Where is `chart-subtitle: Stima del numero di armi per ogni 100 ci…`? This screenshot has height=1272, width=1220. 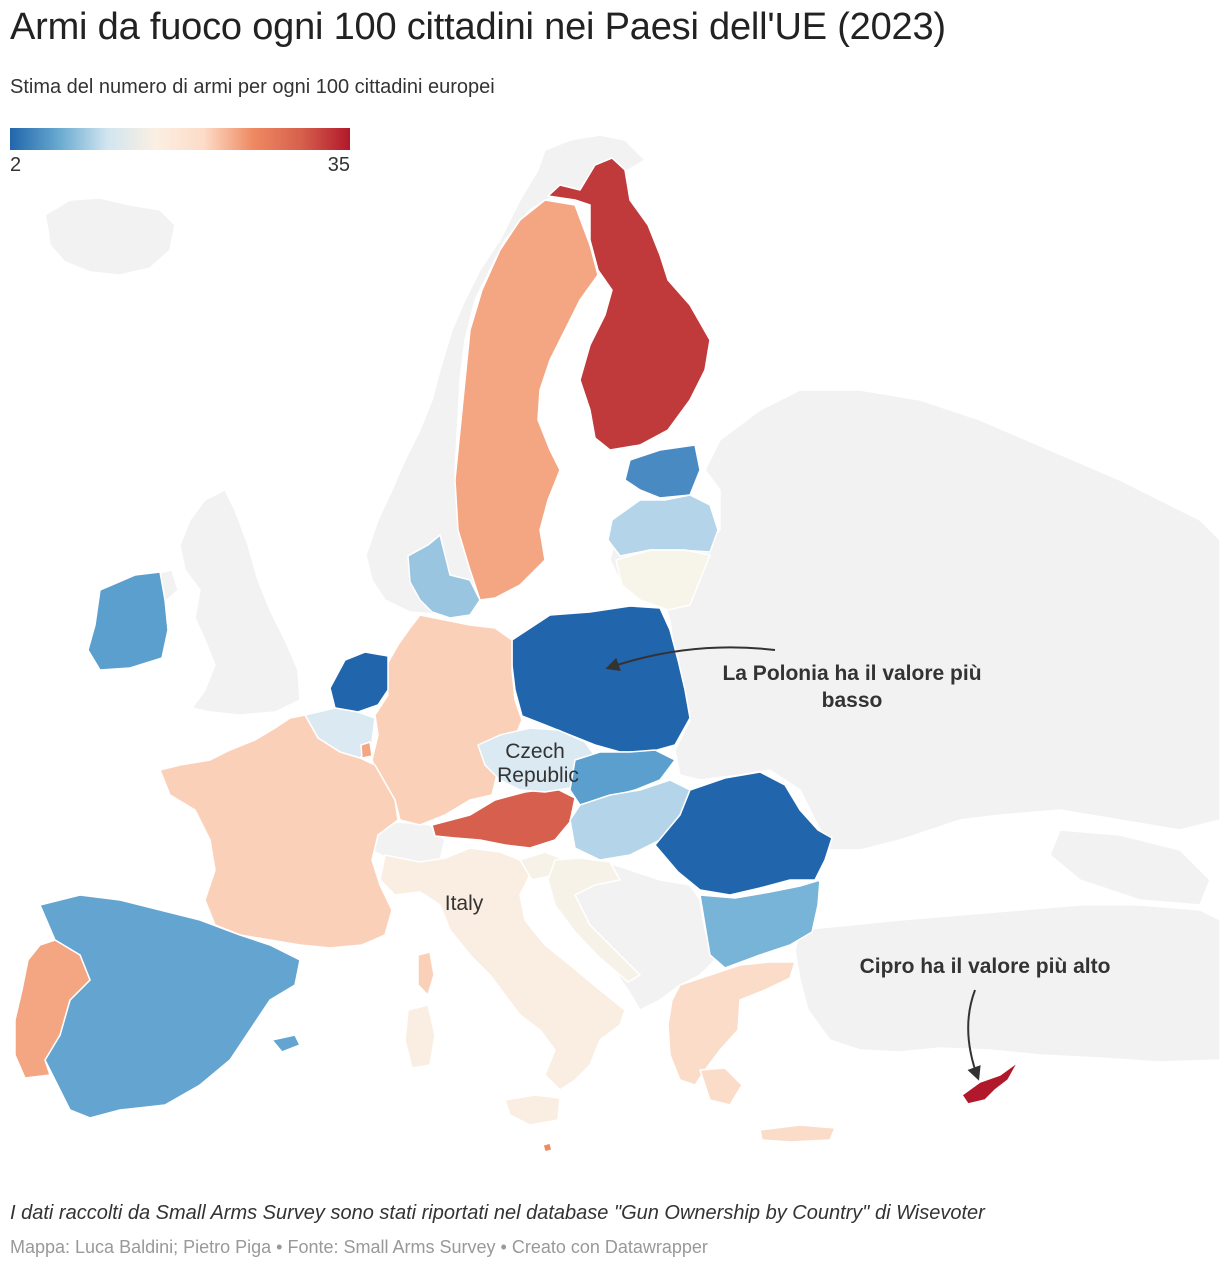
chart-subtitle: Stima del numero di armi per ogni 100 ci… is located at coordinates (252, 87).